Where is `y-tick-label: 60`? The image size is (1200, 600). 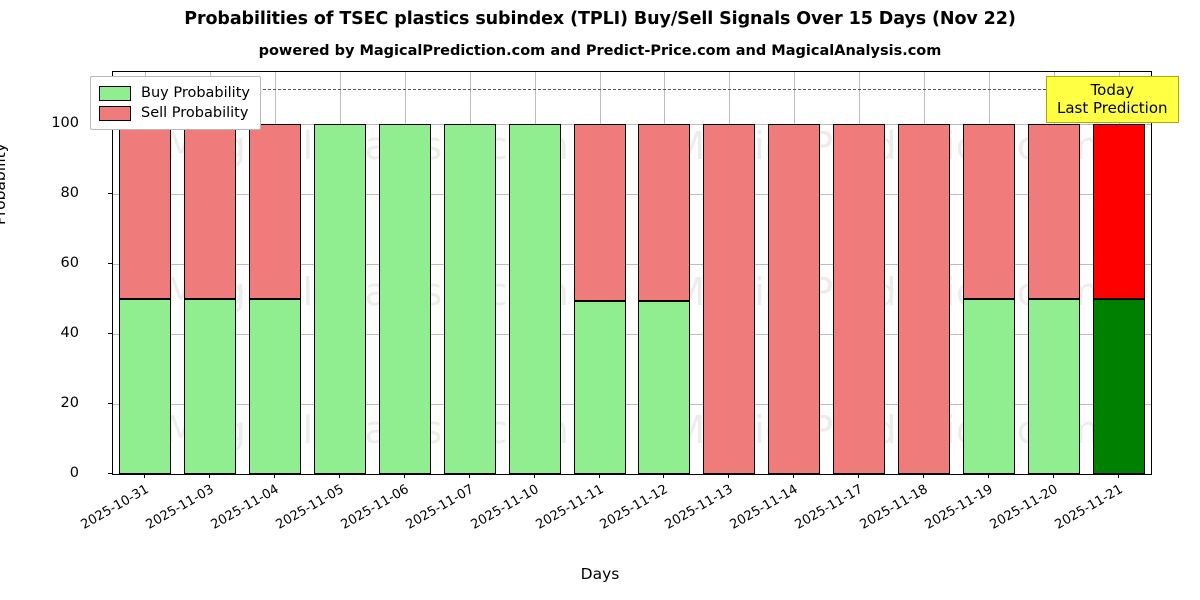 y-tick-label: 60 is located at coordinates (69, 263).